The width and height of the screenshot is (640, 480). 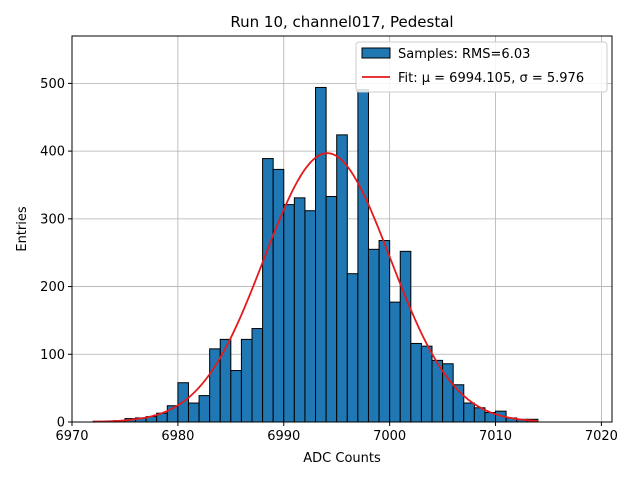 I want to click on x-tick-label: 6990, so click(x=283, y=436).